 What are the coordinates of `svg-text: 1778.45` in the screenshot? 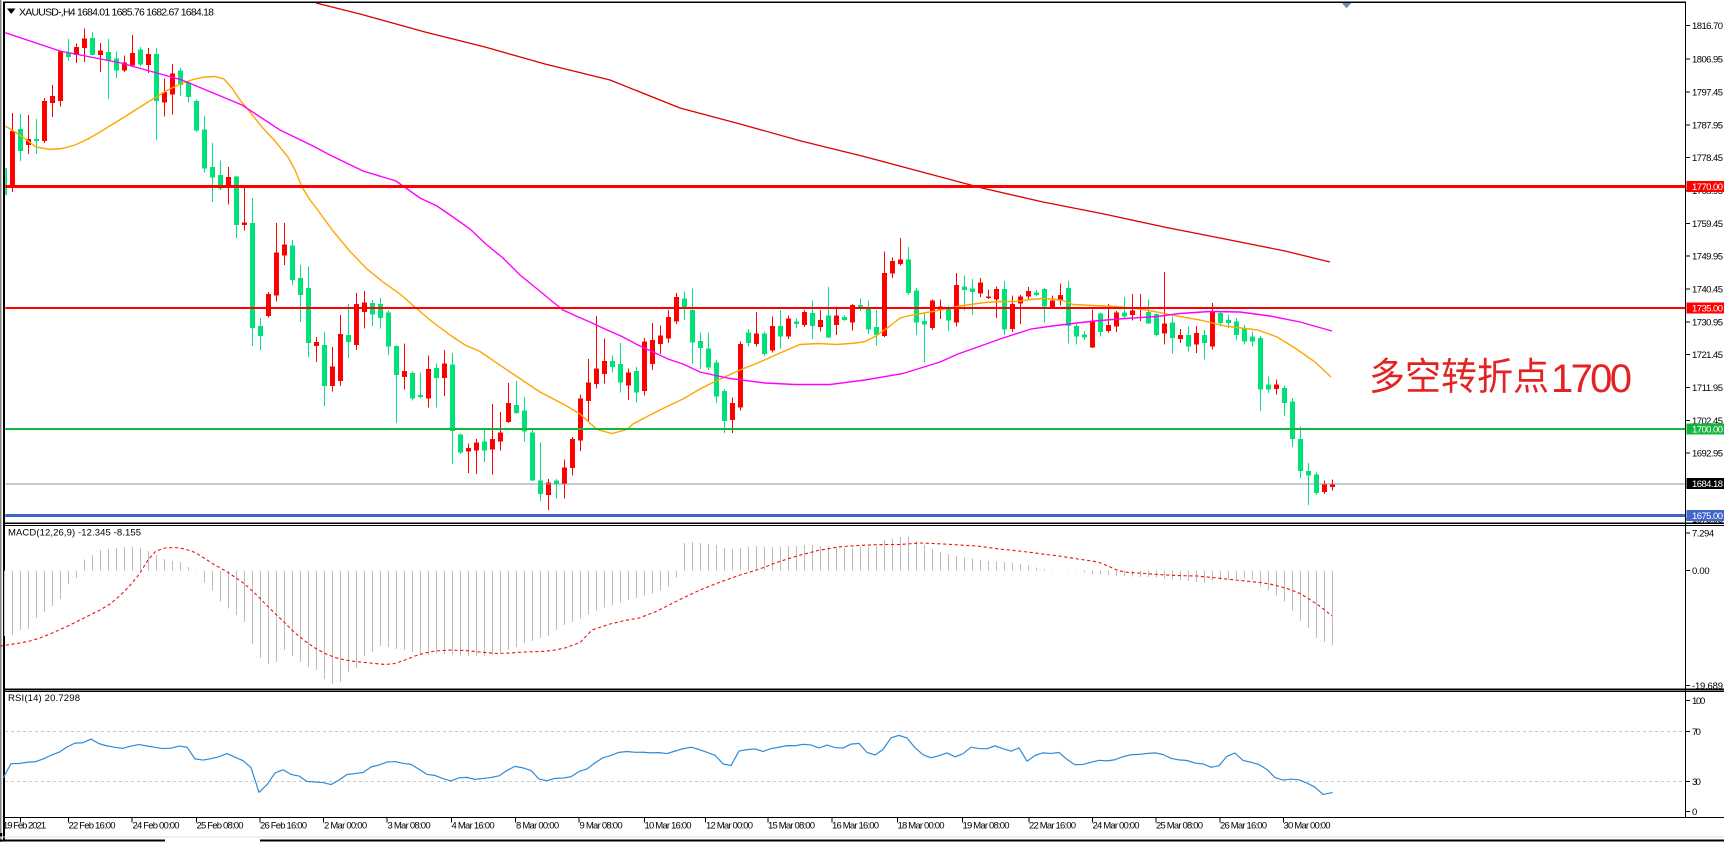 It's located at (1707, 158).